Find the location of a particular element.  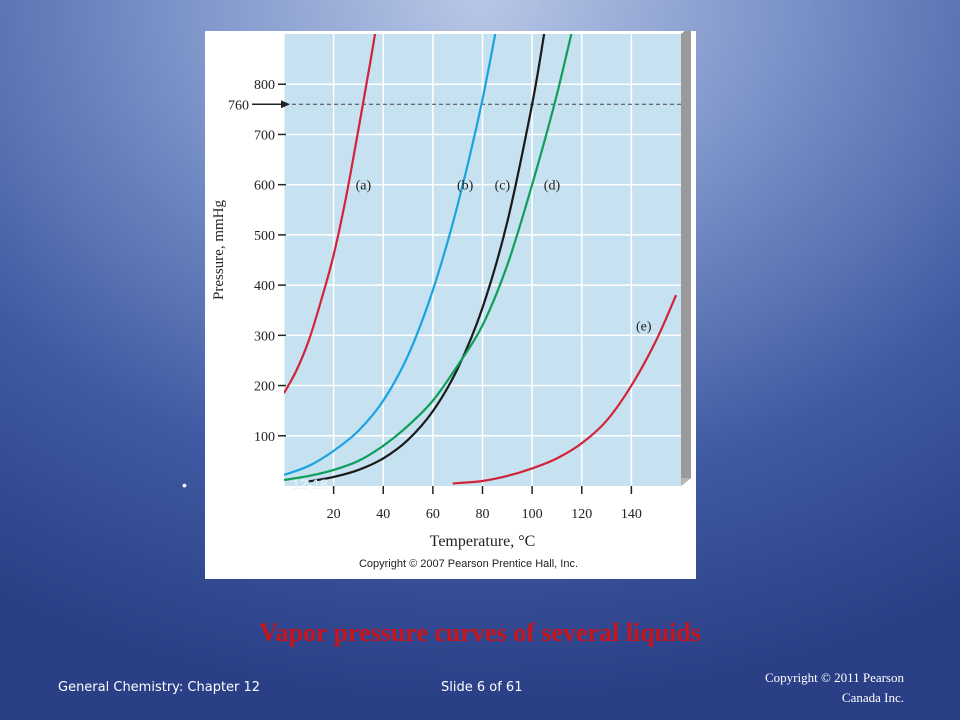

reference-arrowhead is located at coordinates (285, 104).